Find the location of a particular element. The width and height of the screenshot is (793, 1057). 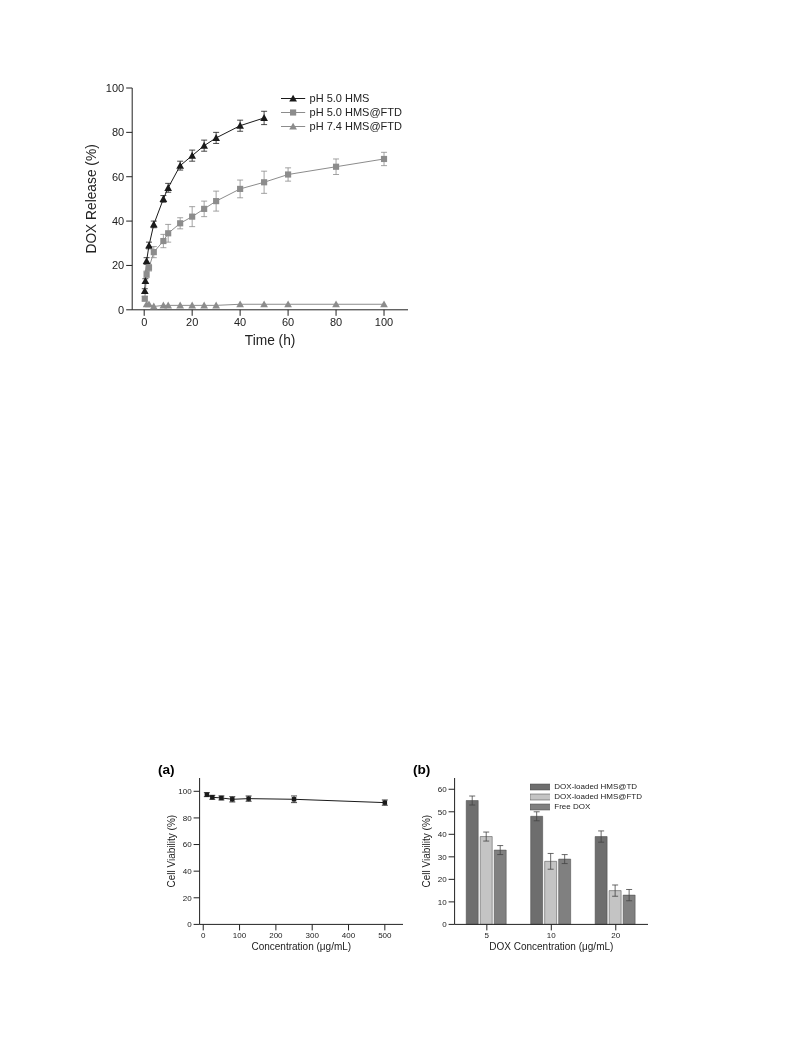

x-tick-label: 400 is located at coordinates (348, 936).